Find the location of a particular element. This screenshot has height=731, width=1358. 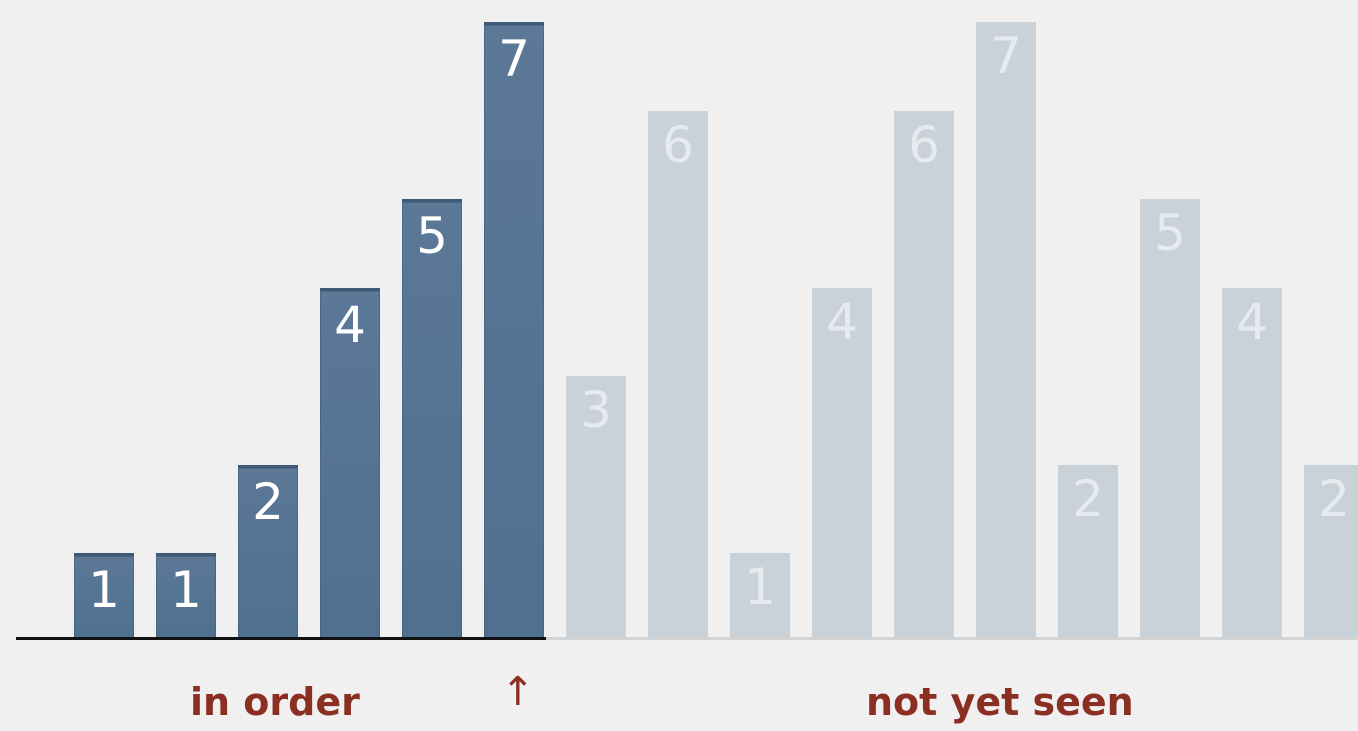

bar-not-yet-seen-16: 2 is located at coordinates (1331, 551).